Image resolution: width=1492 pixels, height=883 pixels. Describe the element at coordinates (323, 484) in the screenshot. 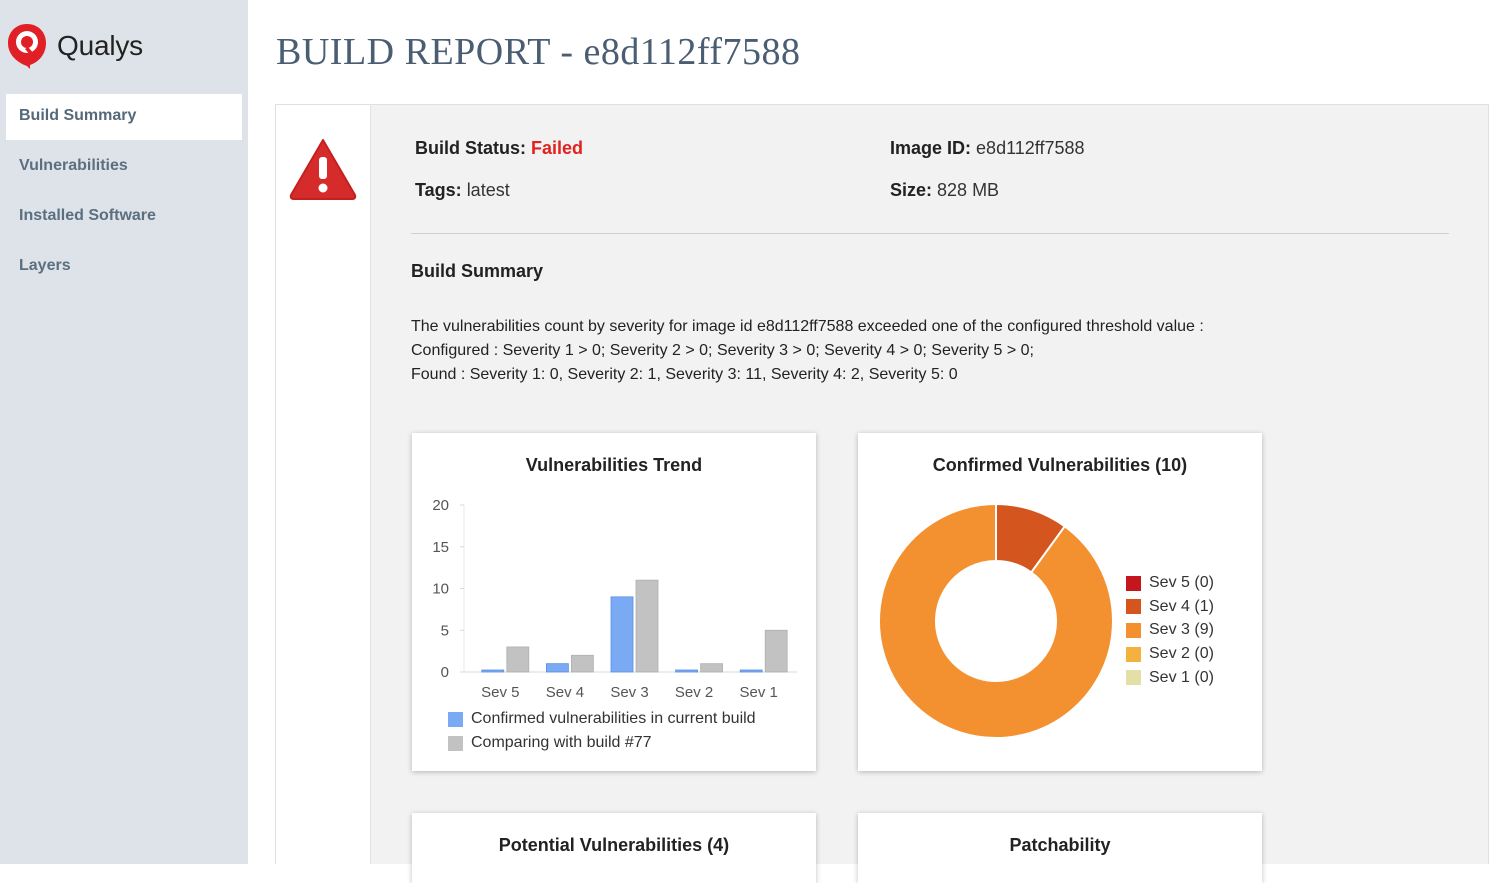

I see `status-icon-column` at that location.